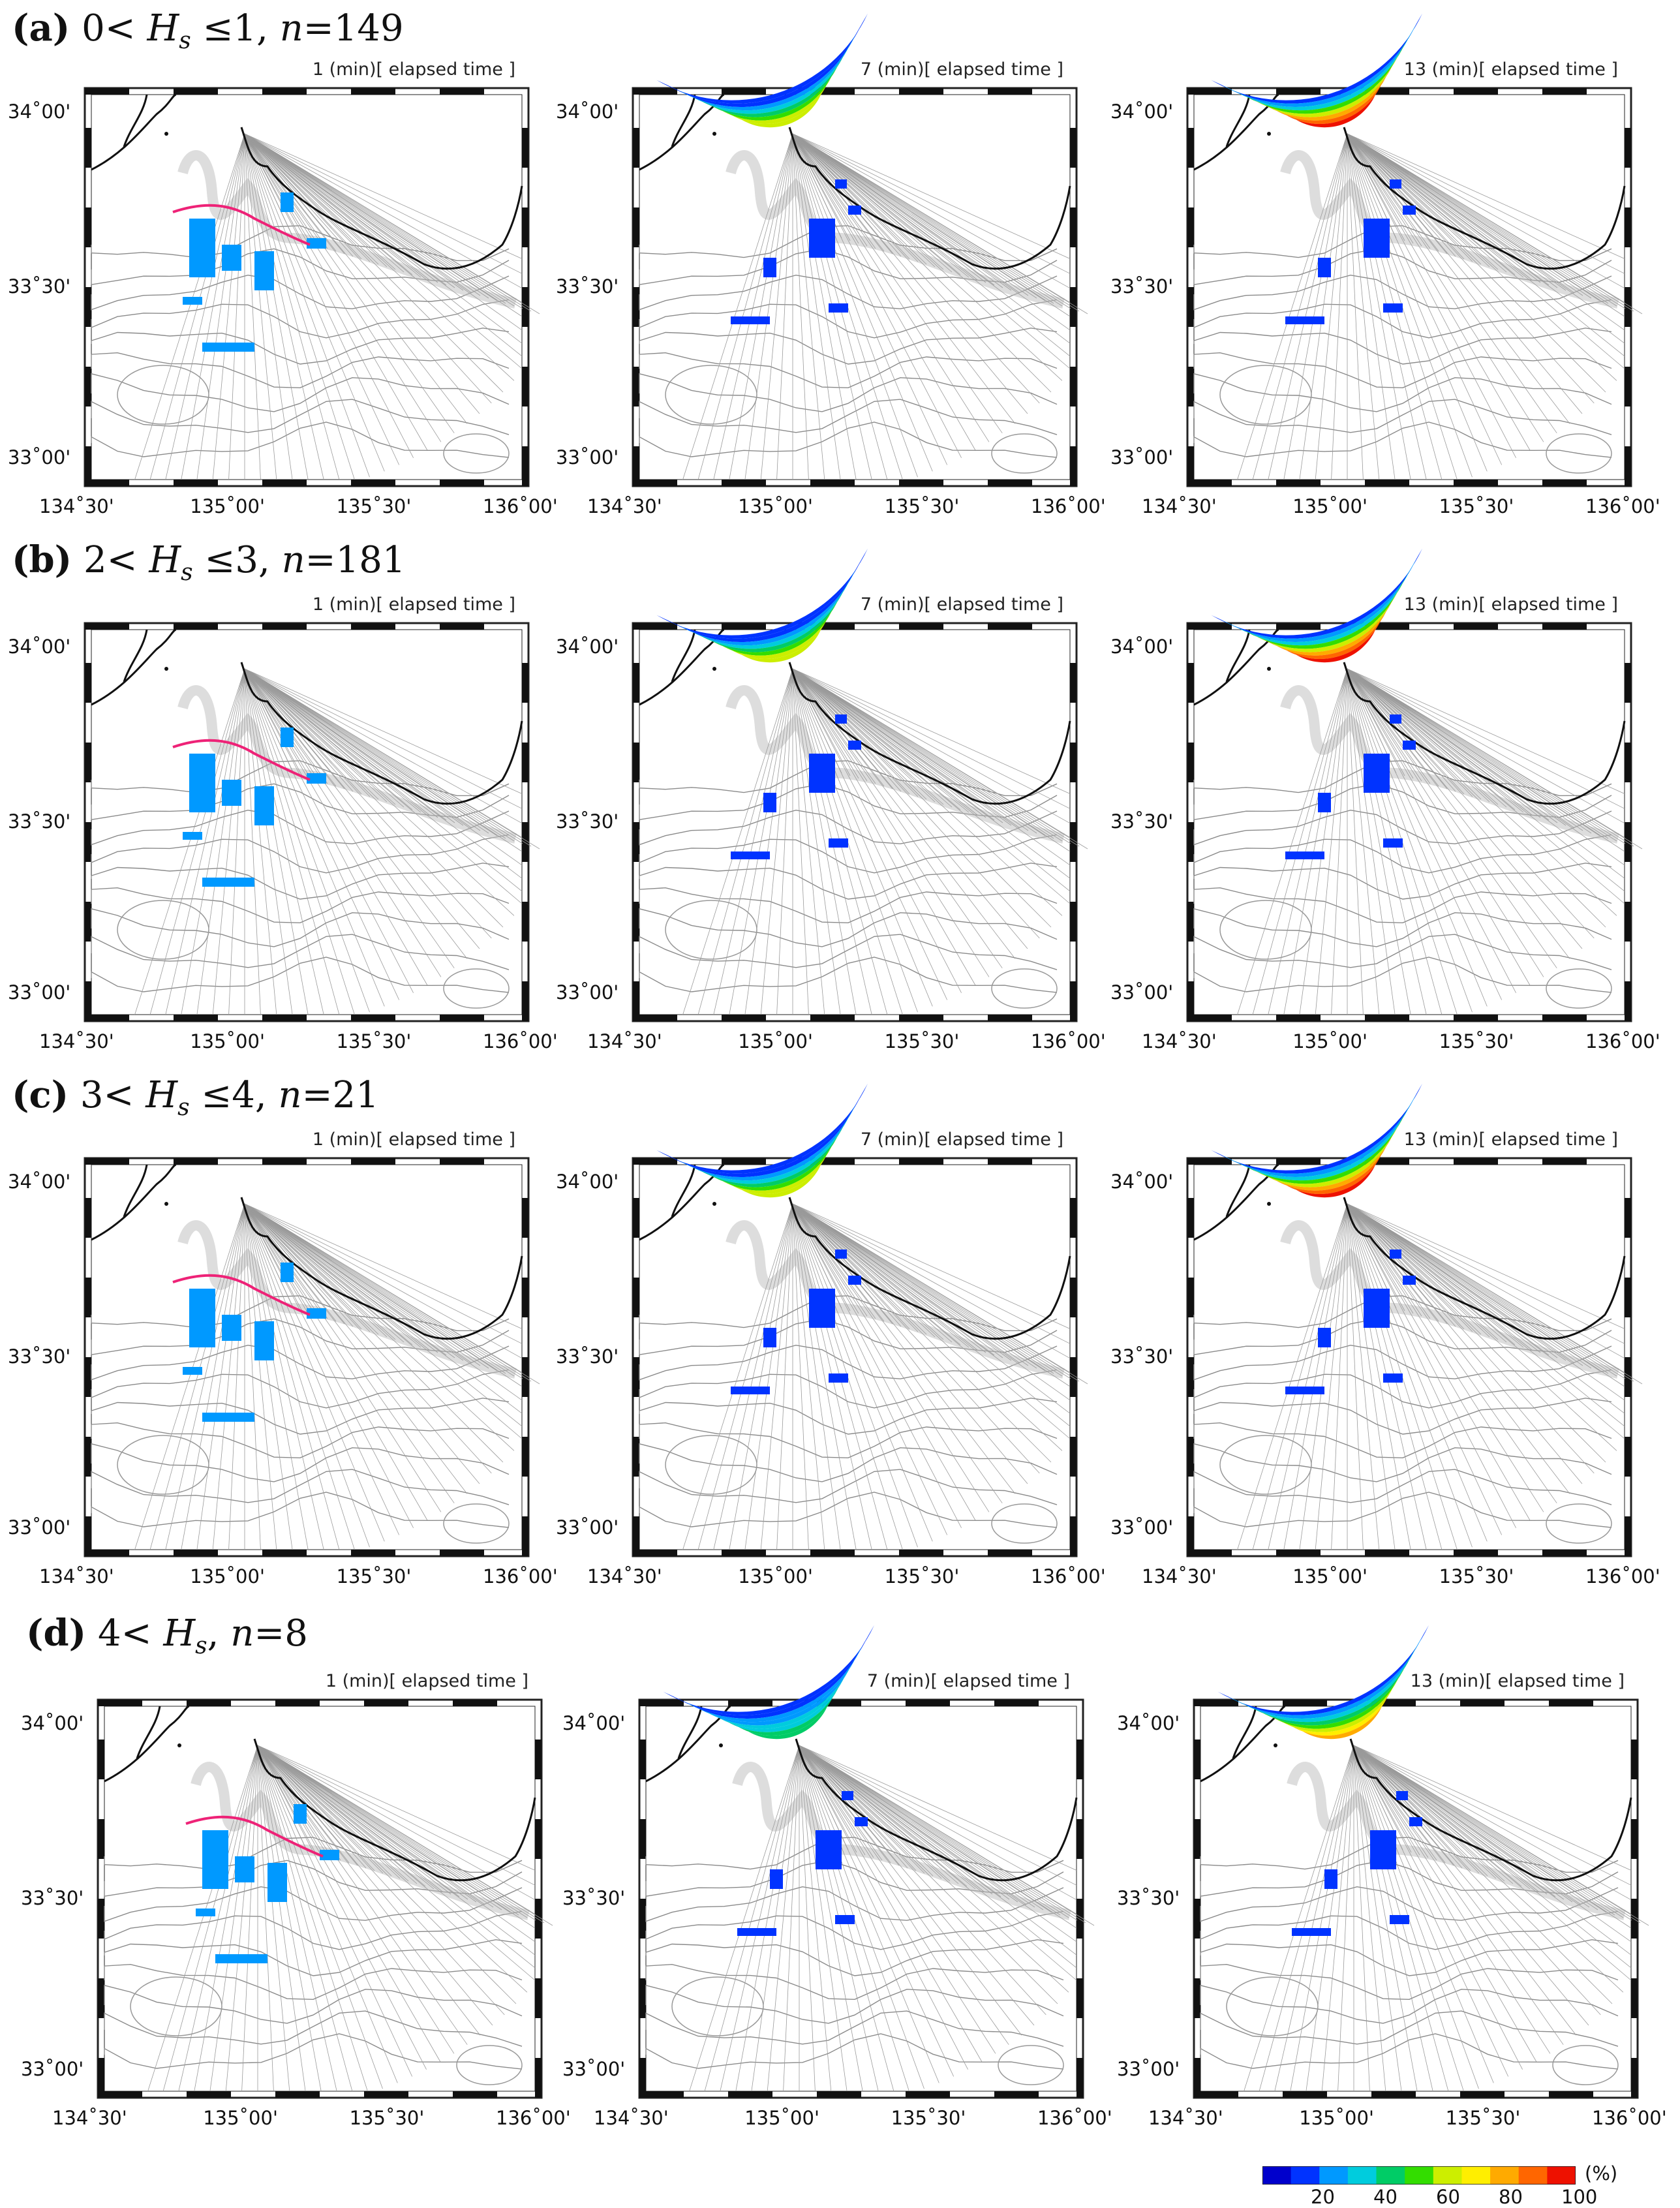 This screenshot has height=2208, width=1680. I want to click on map-frame, so click(307, 287).